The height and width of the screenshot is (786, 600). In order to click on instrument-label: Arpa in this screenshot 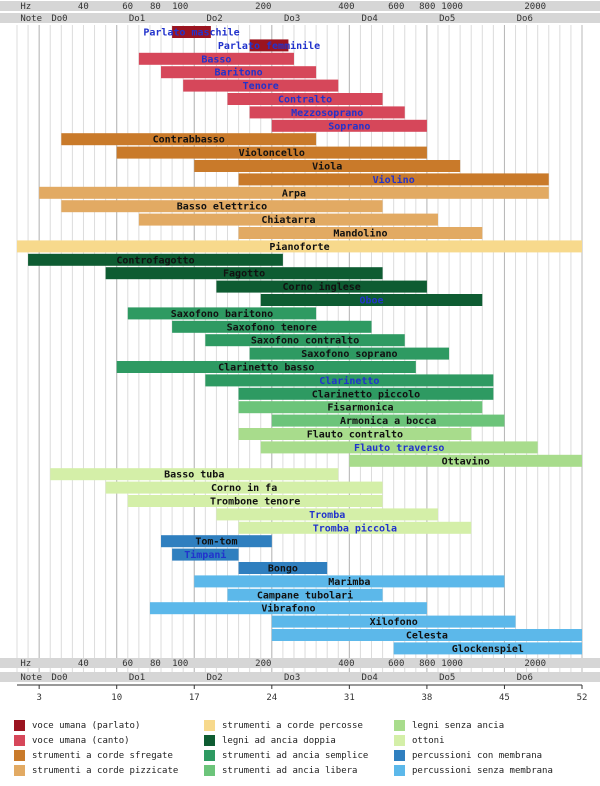, I will do `click(294, 193)`.